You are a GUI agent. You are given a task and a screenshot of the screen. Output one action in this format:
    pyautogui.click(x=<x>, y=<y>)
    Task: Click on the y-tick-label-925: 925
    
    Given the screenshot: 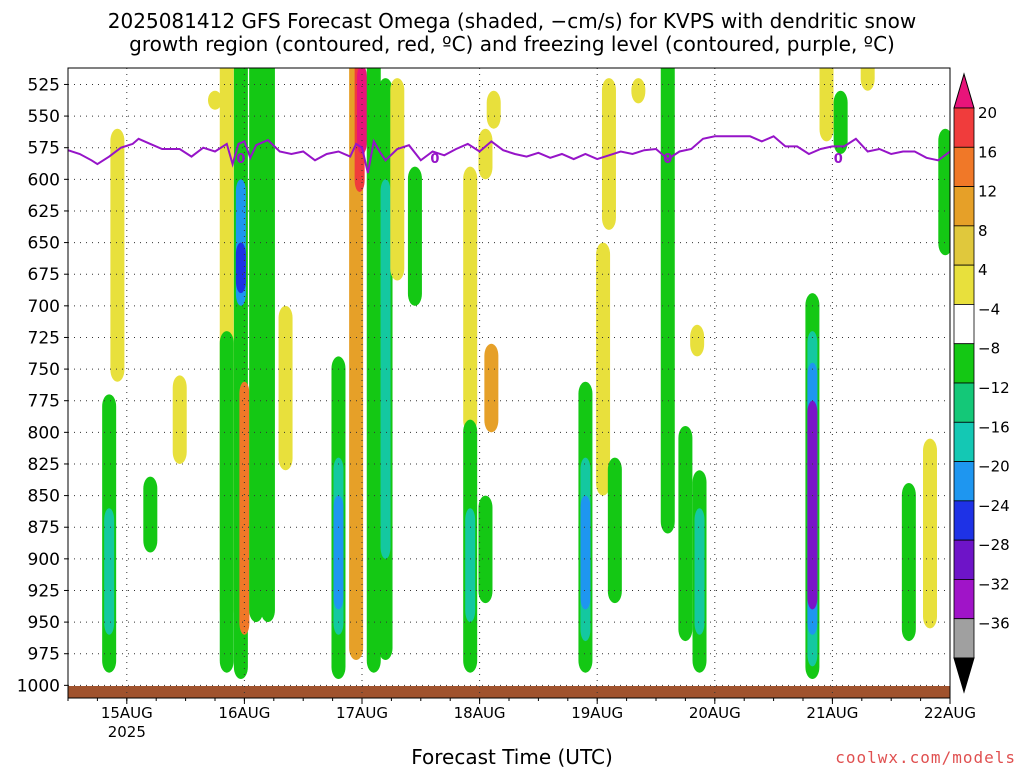 What is the action you would take?
    pyautogui.click(x=44, y=591)
    